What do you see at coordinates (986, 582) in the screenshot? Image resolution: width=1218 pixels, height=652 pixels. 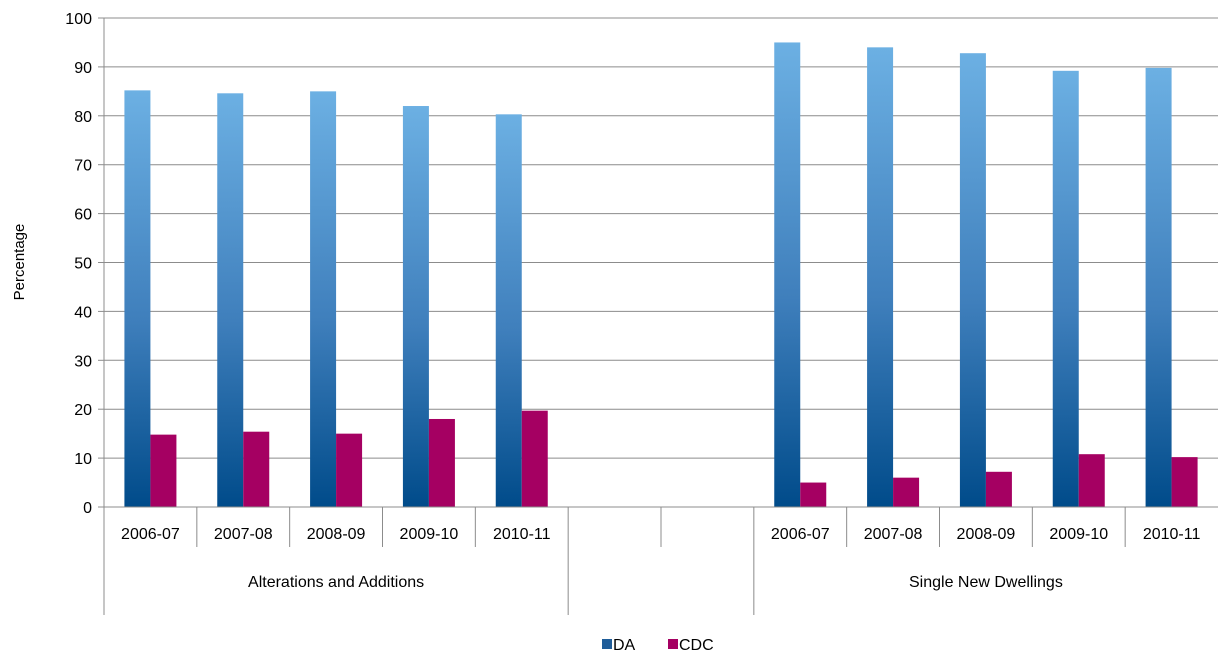 I see `group-label: Single New Dwellings` at bounding box center [986, 582].